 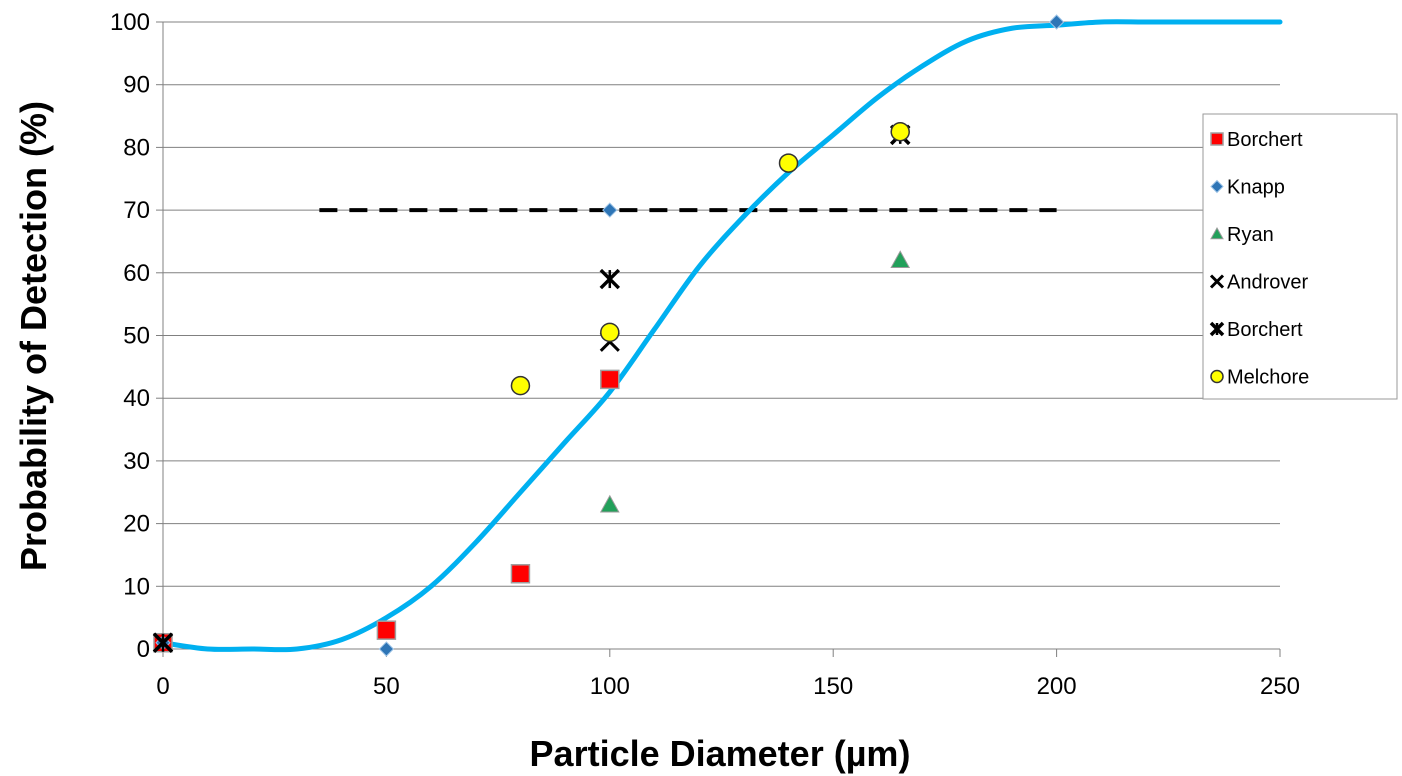 I want to click on y-tick-label: 20, so click(x=136, y=524).